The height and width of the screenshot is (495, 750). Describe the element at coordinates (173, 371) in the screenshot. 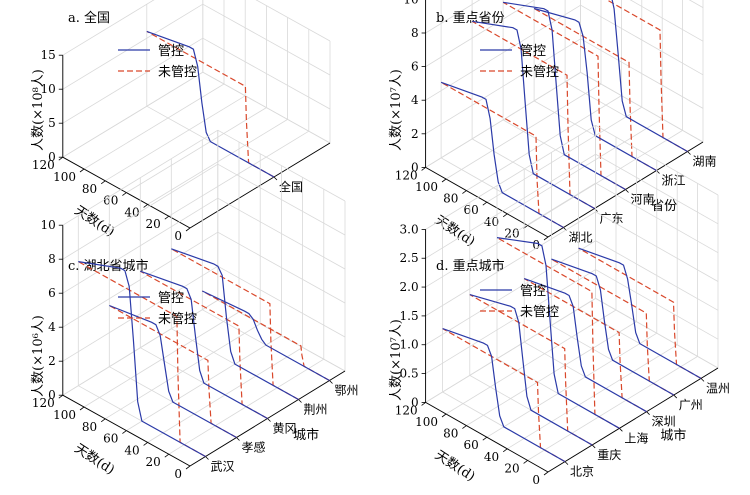

I see `controlled-series-孝感` at that location.